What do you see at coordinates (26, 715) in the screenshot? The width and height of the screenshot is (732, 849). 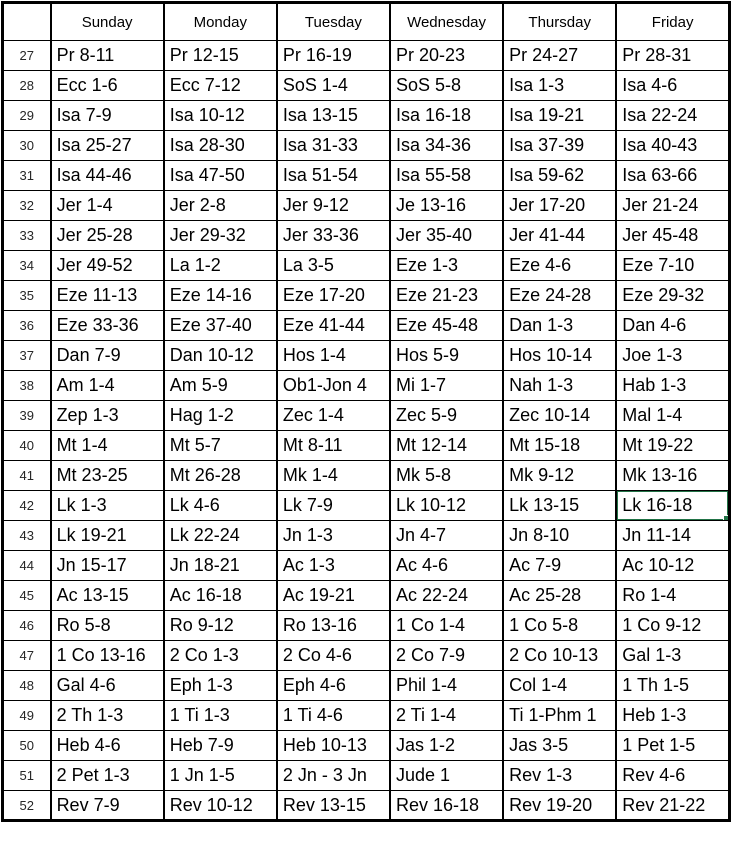 I see `row-number: 49` at bounding box center [26, 715].